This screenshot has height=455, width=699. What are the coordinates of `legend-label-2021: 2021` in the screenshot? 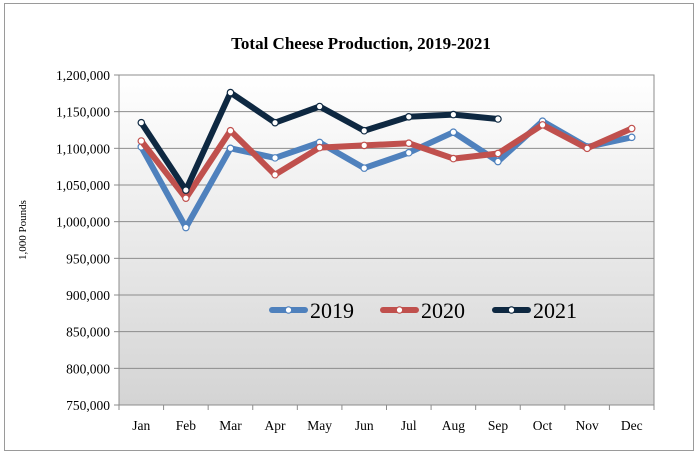 It's located at (555, 310).